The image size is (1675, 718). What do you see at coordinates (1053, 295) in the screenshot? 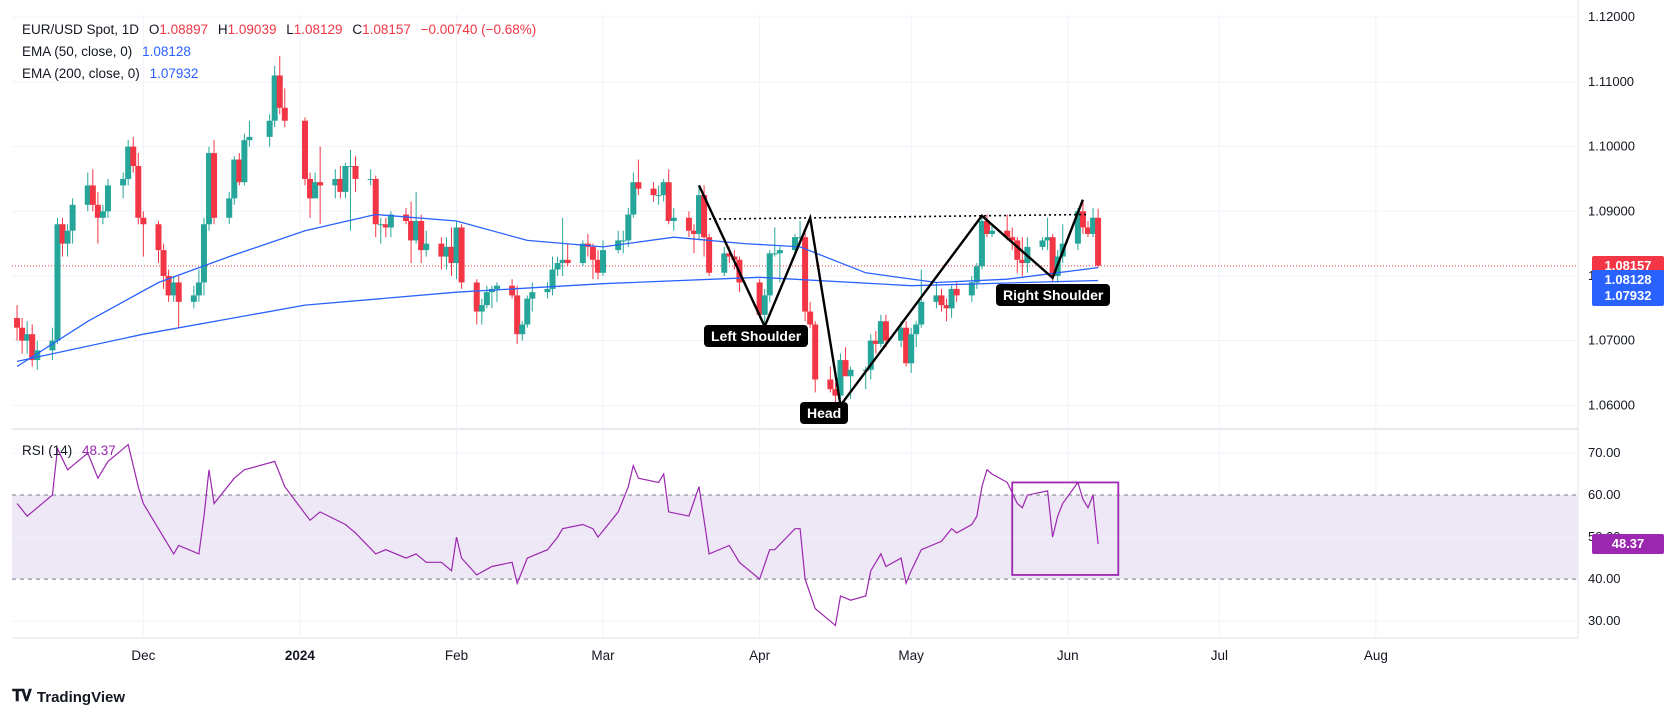
I see `right-shoulder-label: Right Shoulder` at bounding box center [1053, 295].